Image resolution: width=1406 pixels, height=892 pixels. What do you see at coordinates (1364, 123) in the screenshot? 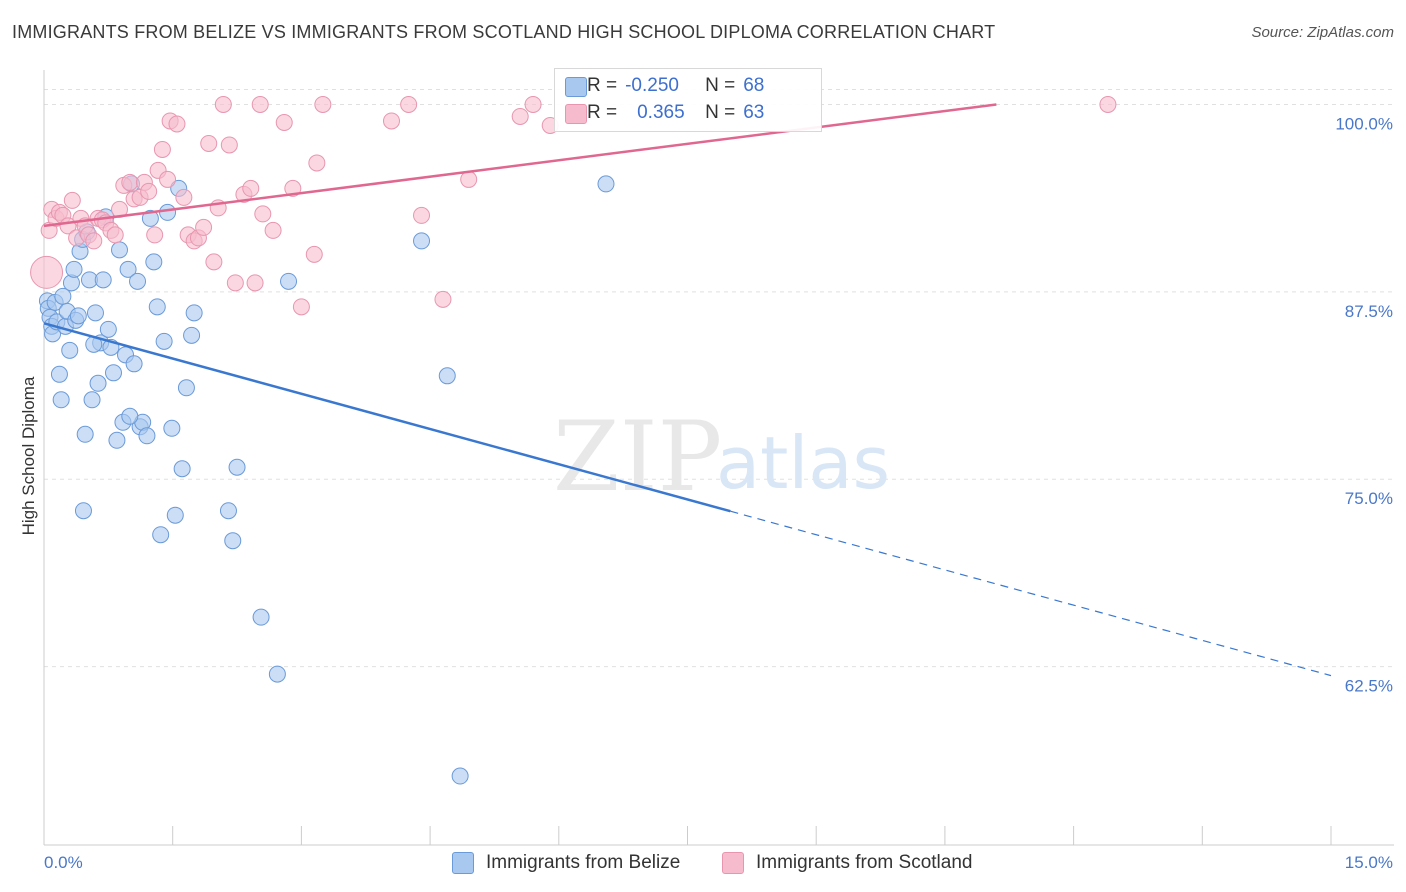
I see `y-tick-label: 100.0%` at bounding box center [1364, 123].